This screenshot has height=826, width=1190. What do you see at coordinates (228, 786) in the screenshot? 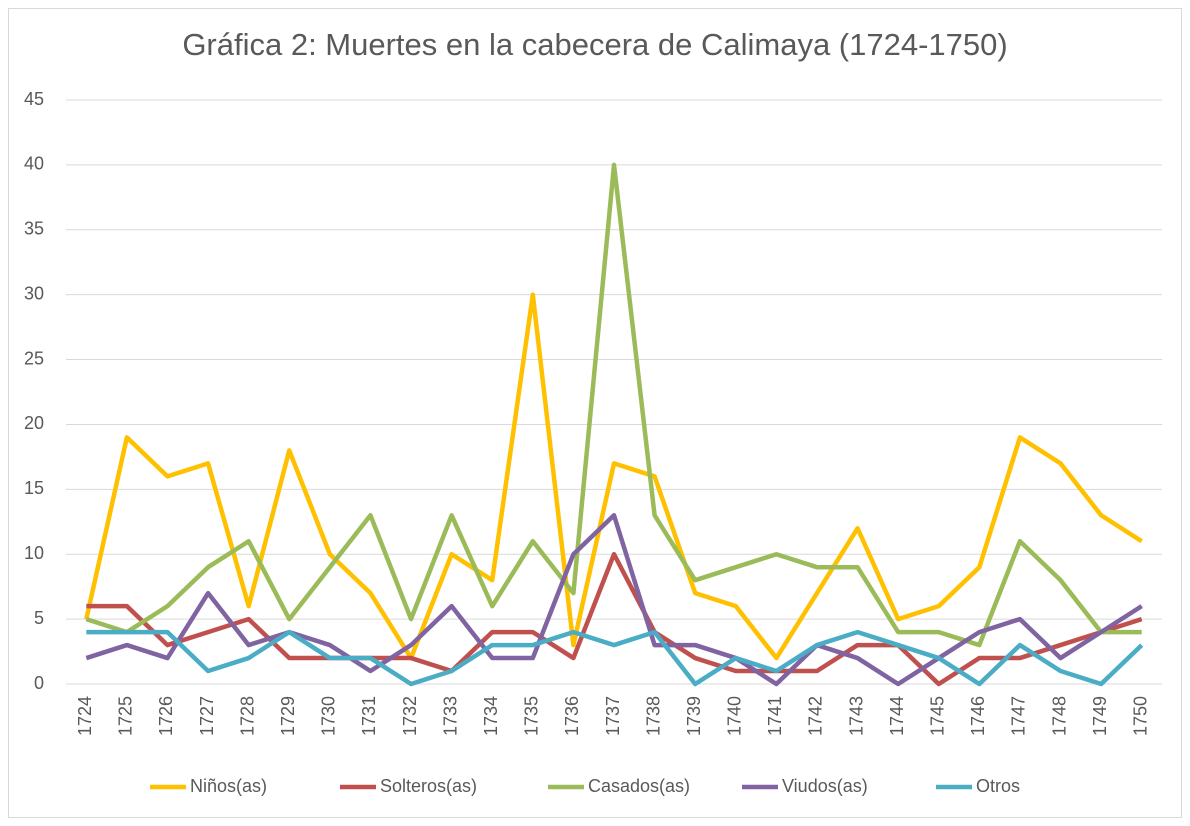
I see `legend-label: Niños(as)` at bounding box center [228, 786].